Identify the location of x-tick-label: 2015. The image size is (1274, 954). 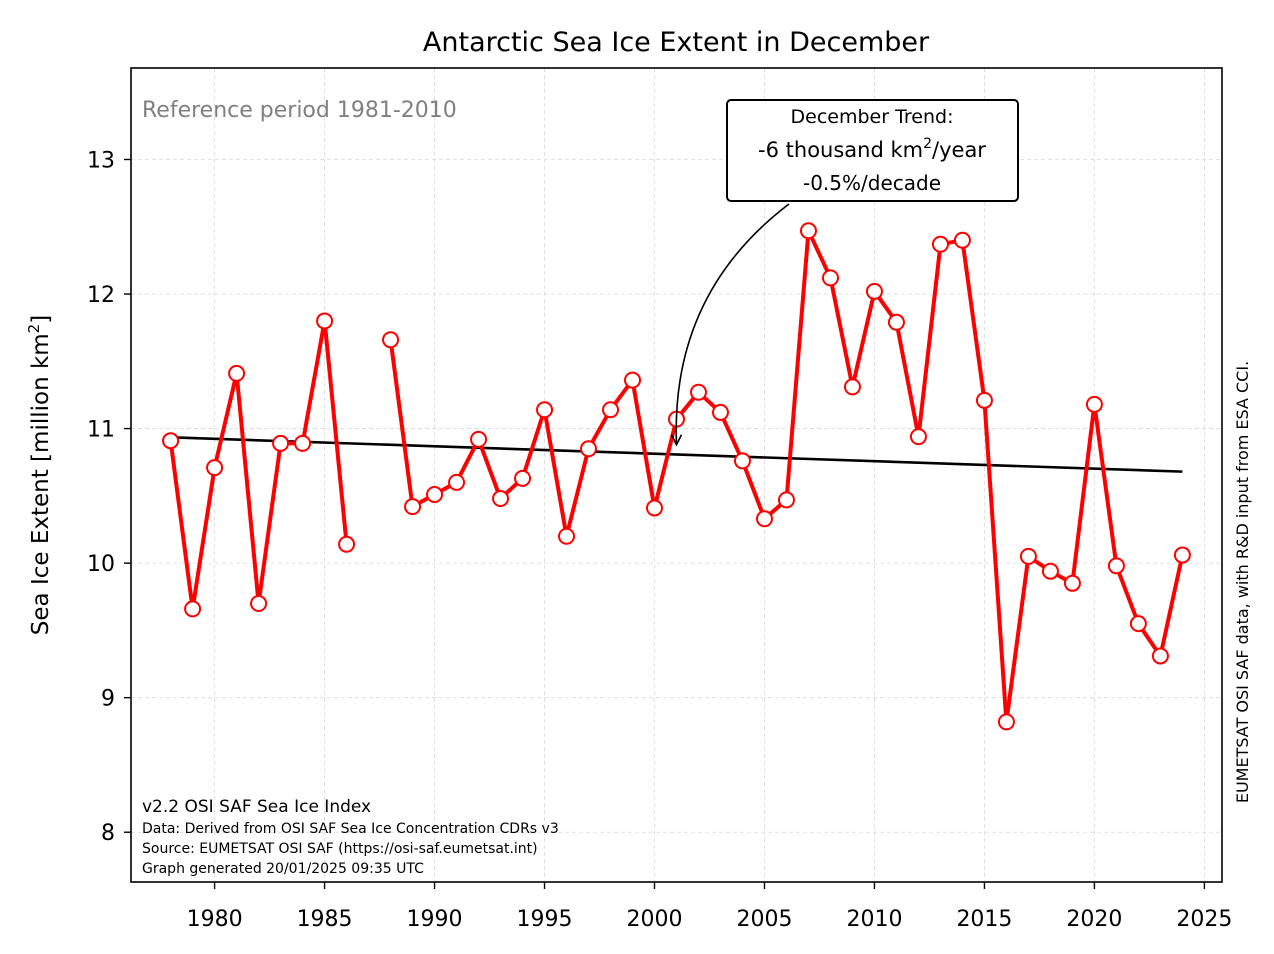
(984, 919).